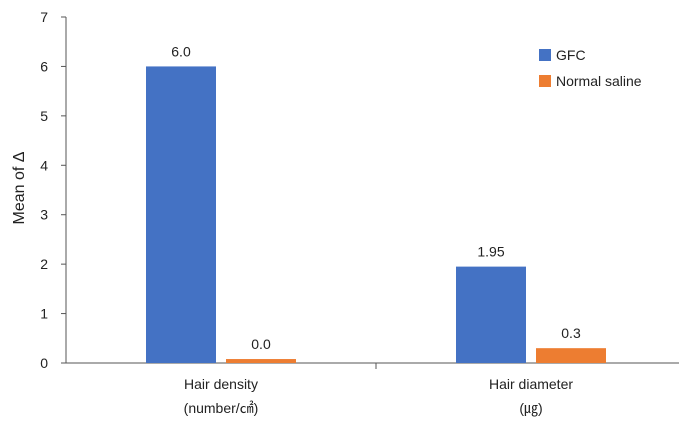 This screenshot has width=679, height=421. What do you see at coordinates (571, 333) in the screenshot?
I see `data-label: 0.3` at bounding box center [571, 333].